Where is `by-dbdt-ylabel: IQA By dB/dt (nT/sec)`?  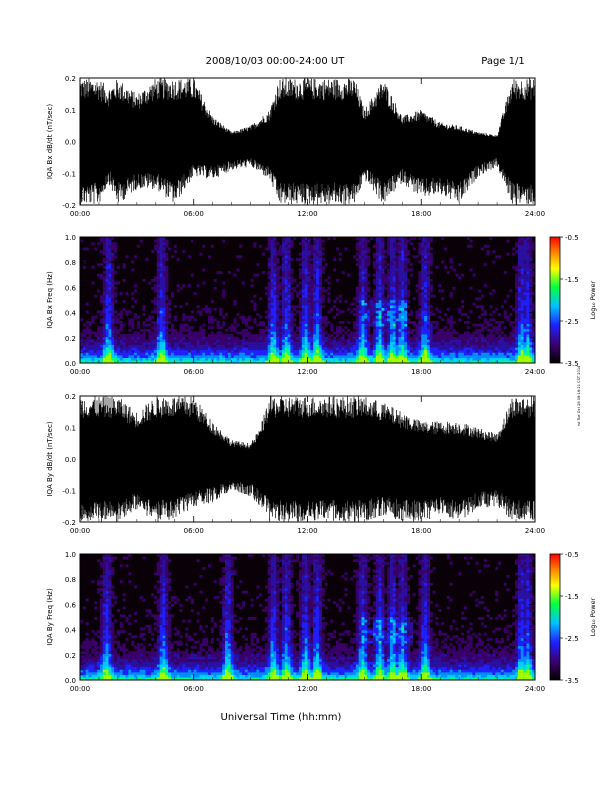
by-dbdt-ylabel: IQA By dB/dt (nT/sec) is located at coordinates (50, 458).